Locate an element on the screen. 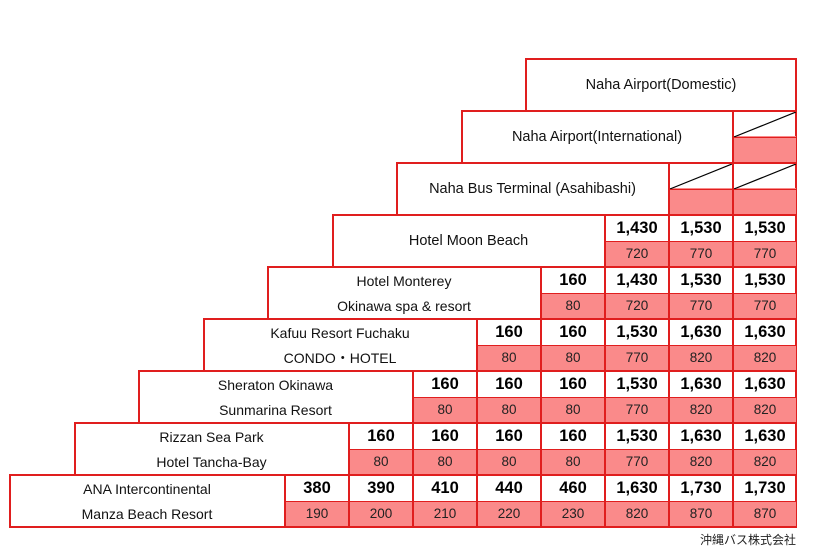 This screenshot has height=553, width=818. stop-name-ana-line2: Manza Beach Resort is located at coordinates (147, 513).